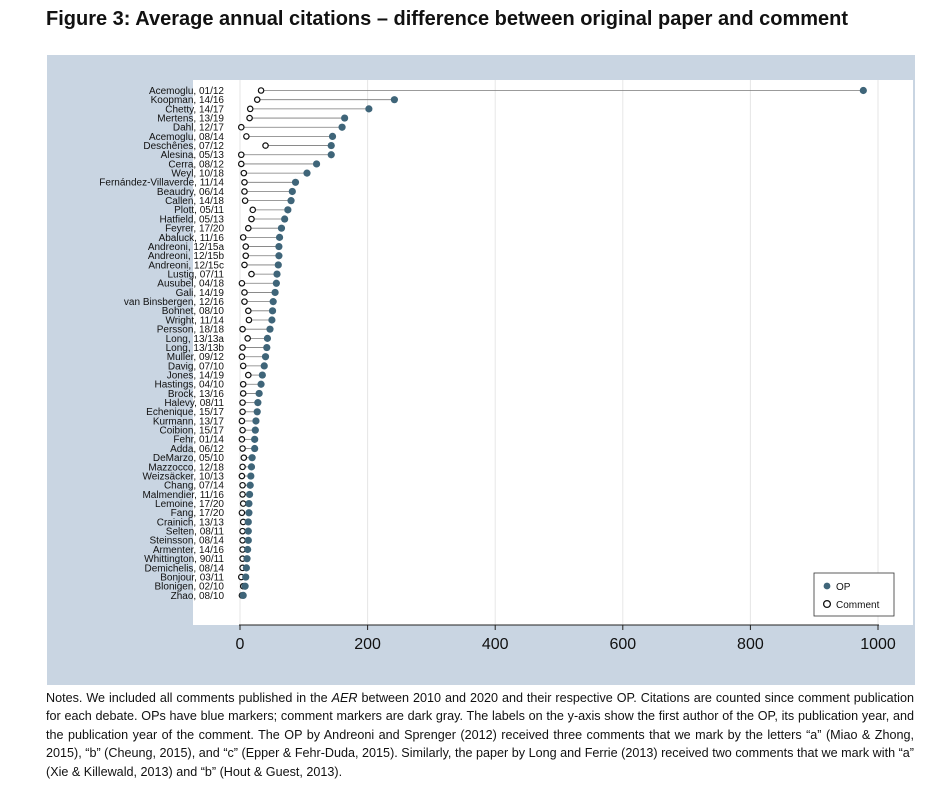 This screenshot has height=792, width=945. Describe the element at coordinates (197, 449) in the screenshot. I see `y-label: Adda, 06/12` at that location.